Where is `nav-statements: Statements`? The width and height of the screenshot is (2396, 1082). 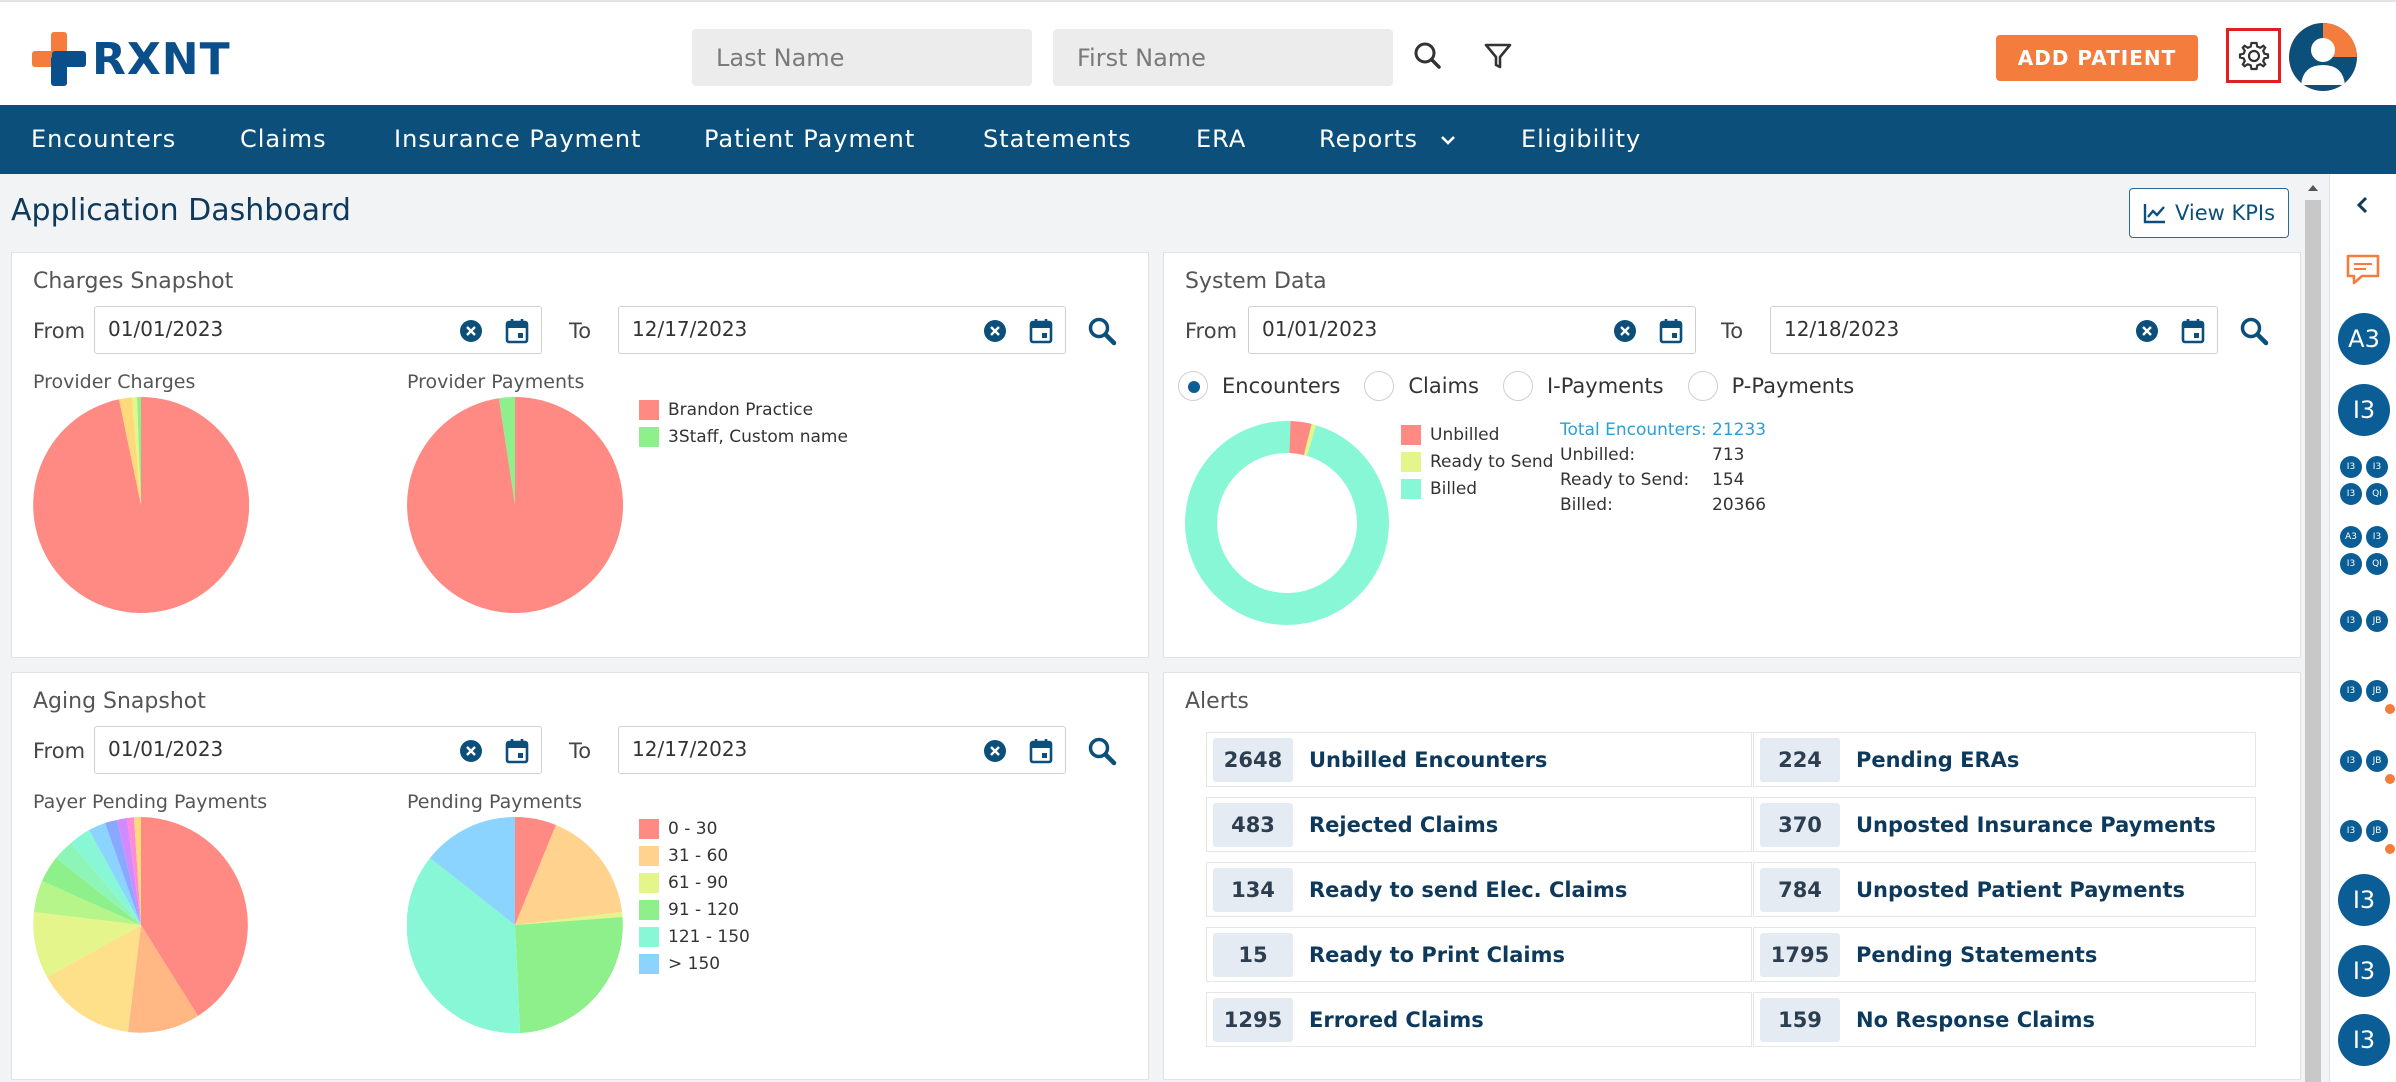 nav-statements: Statements is located at coordinates (1057, 139).